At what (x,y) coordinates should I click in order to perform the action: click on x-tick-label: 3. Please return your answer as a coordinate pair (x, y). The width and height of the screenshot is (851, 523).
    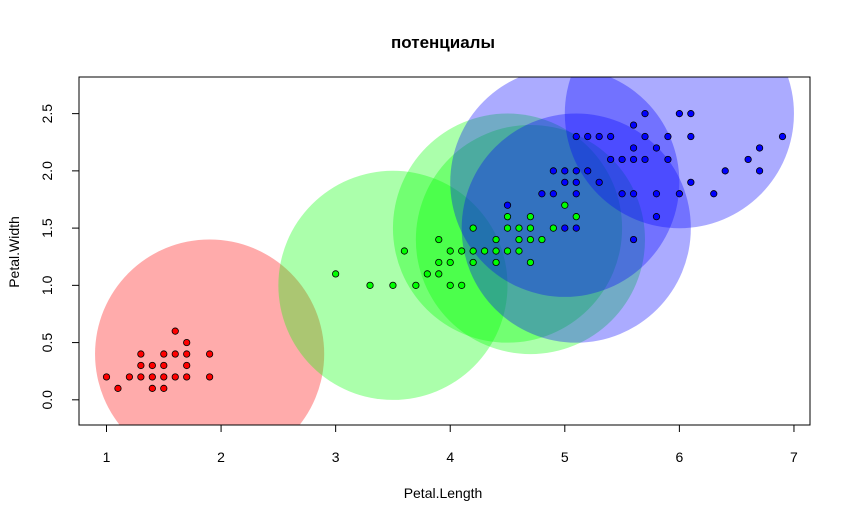
    Looking at the image, I should click on (336, 457).